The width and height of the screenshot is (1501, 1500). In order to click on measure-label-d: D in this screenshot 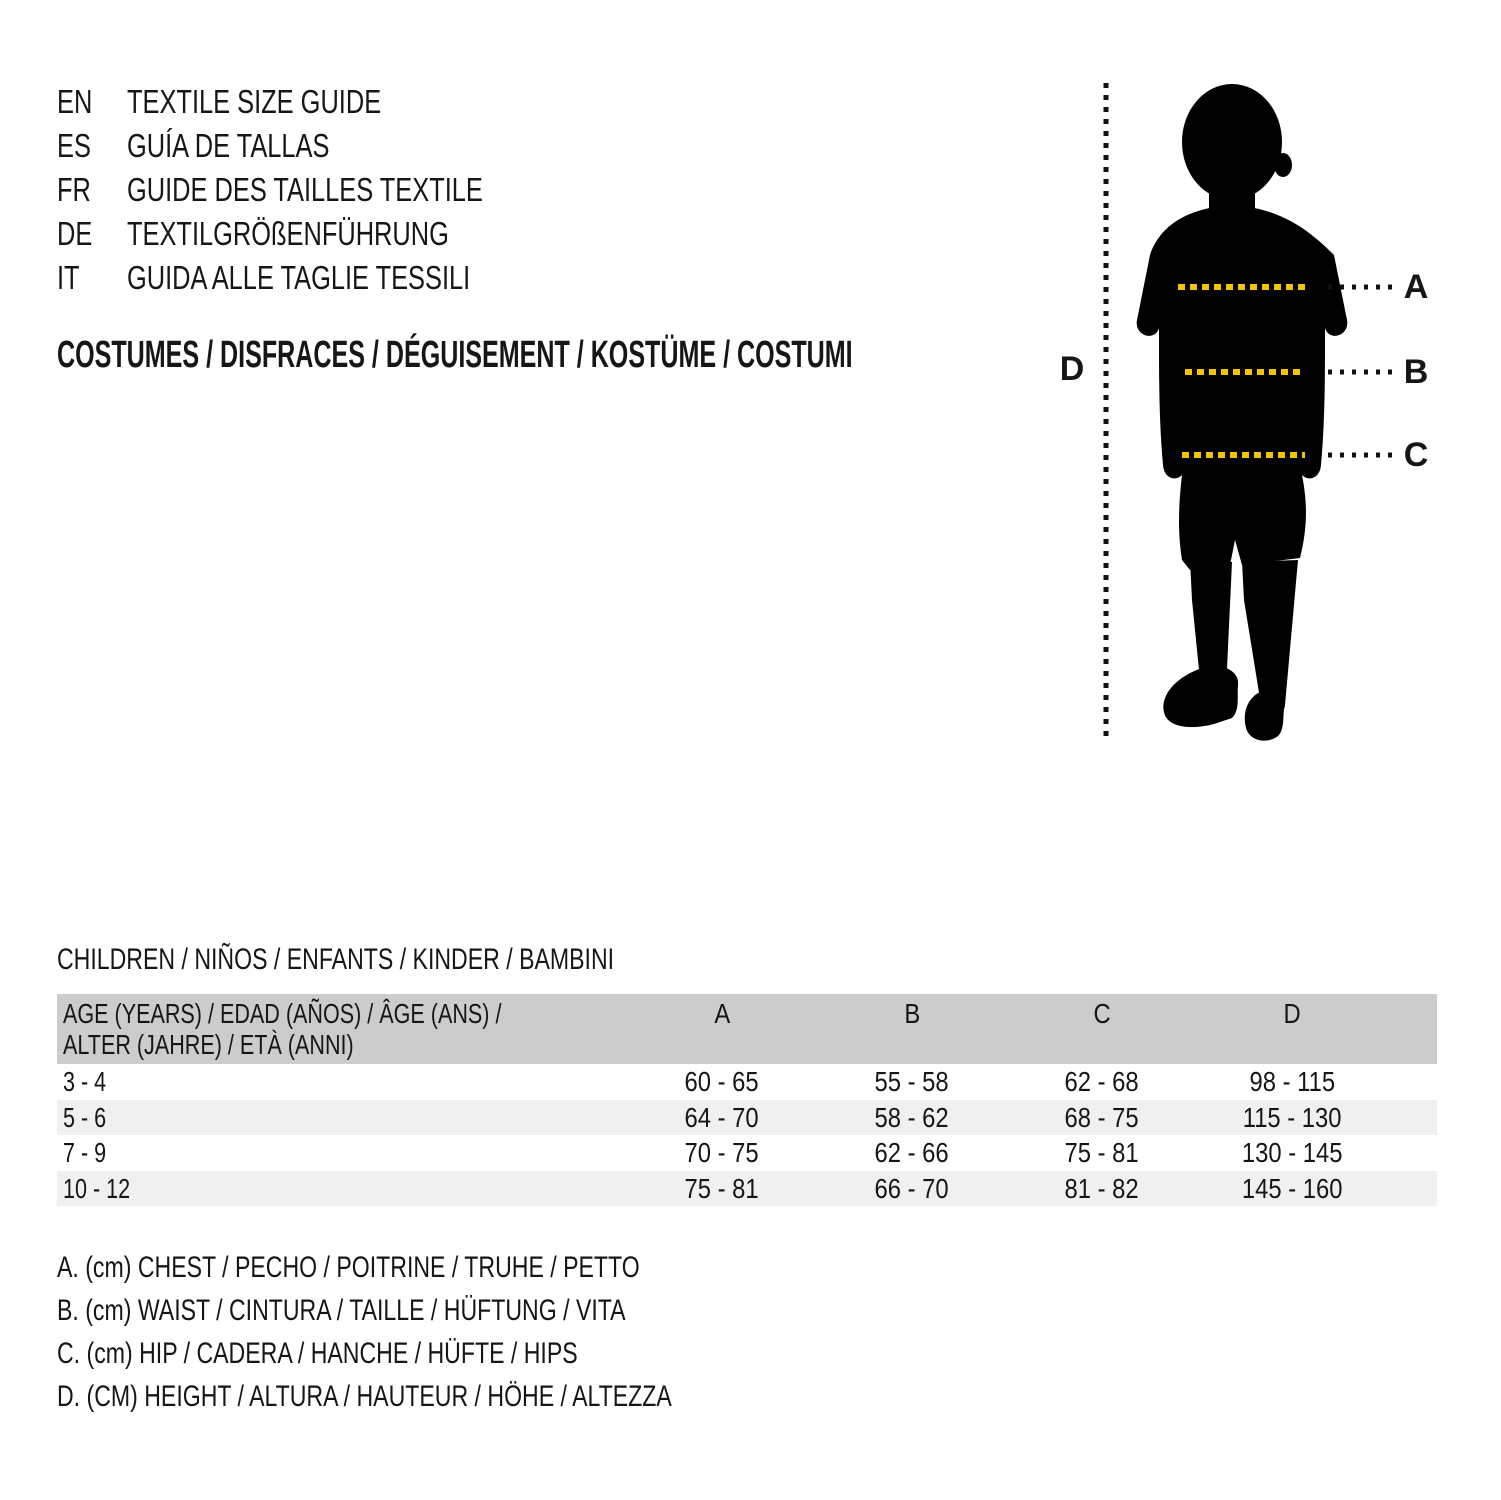, I will do `click(1072, 369)`.